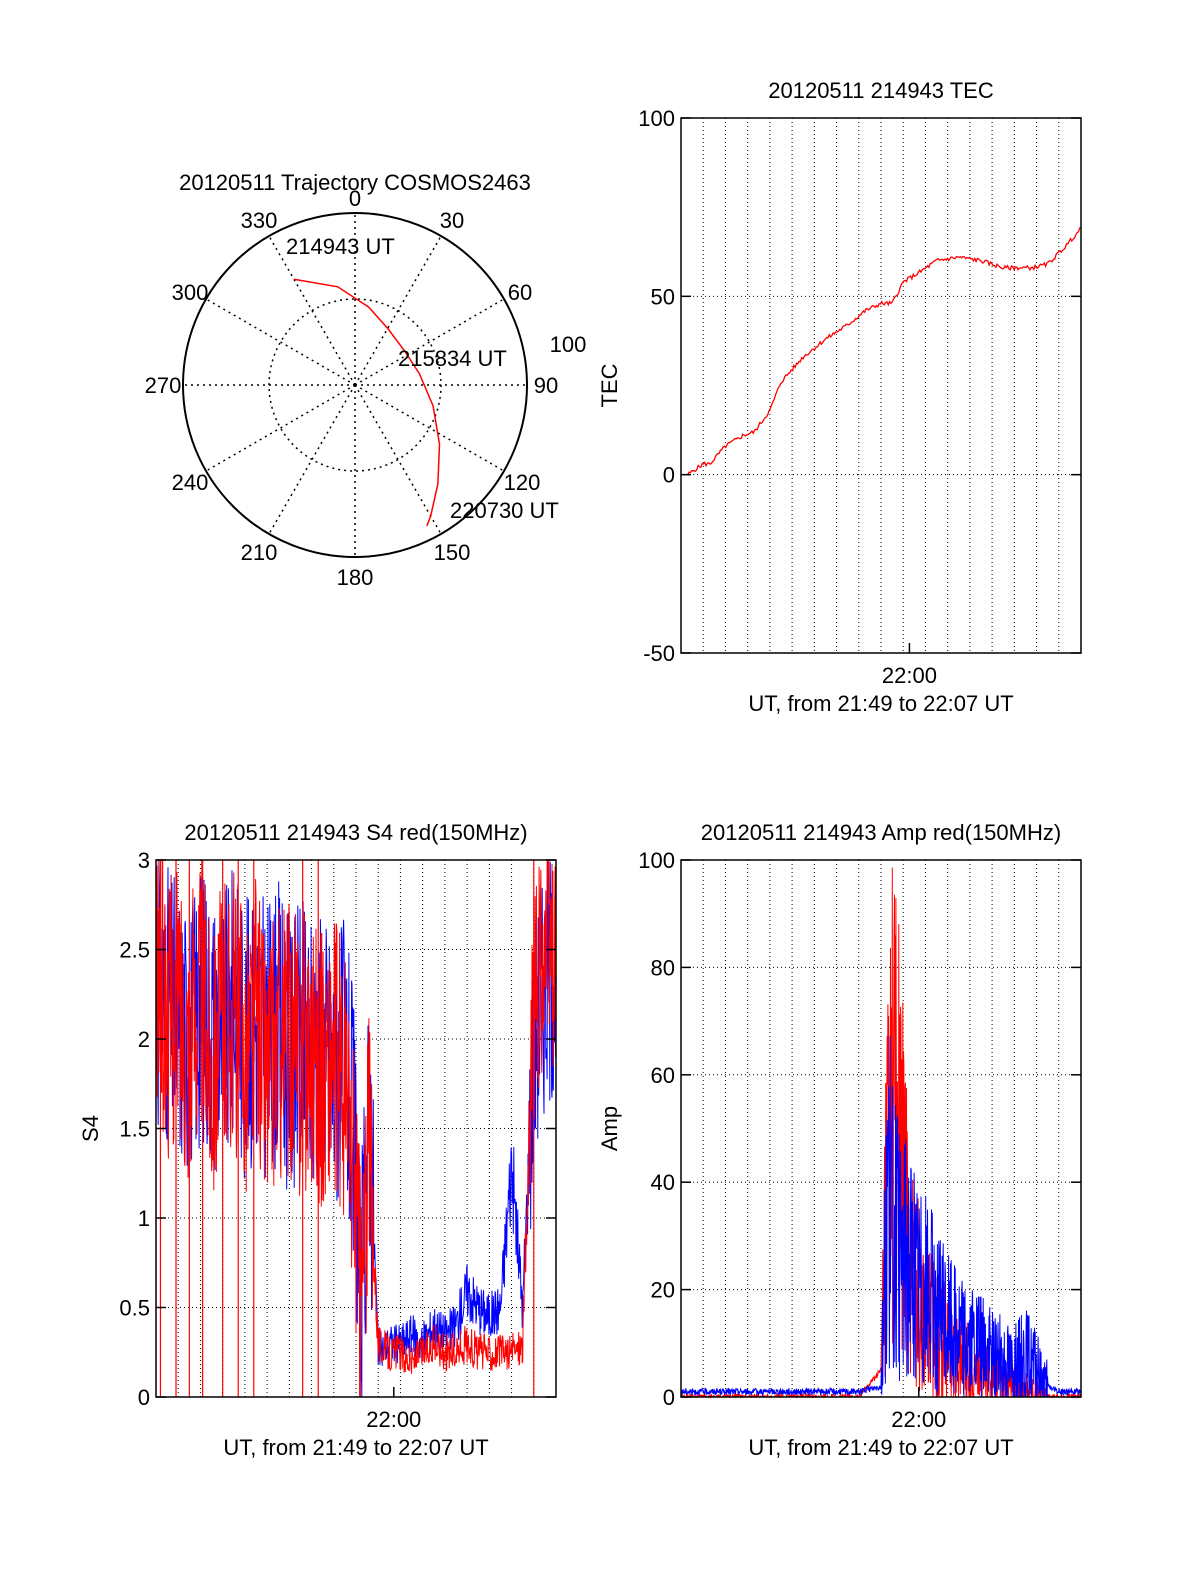 This screenshot has width=1200, height=1575. What do you see at coordinates (259, 552) in the screenshot?
I see `angle-label: 210` at bounding box center [259, 552].